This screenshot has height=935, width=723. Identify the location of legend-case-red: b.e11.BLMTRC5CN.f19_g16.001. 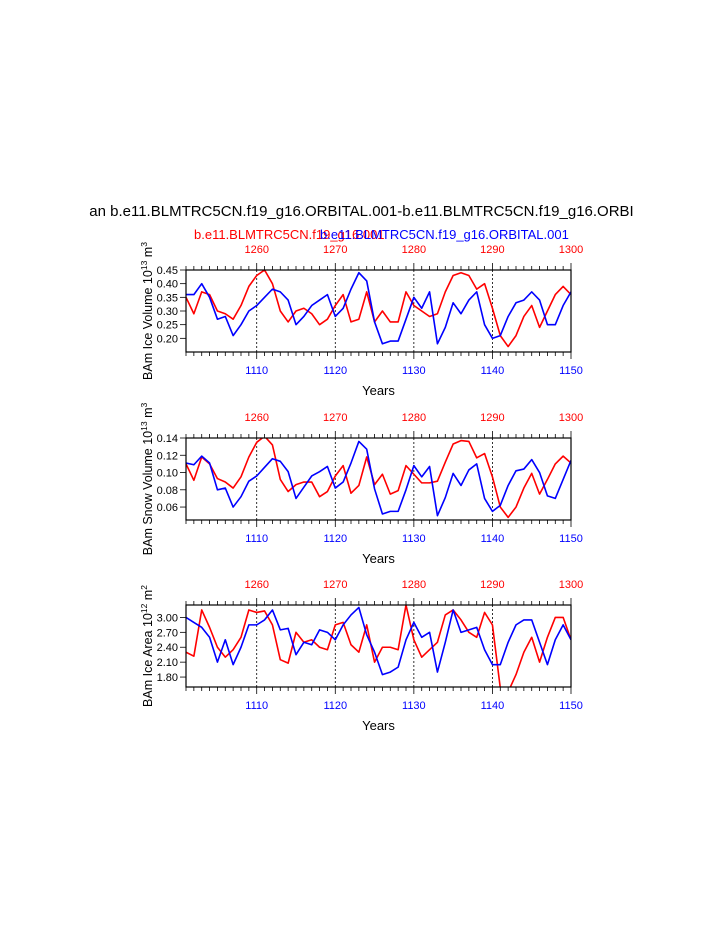
(289, 234).